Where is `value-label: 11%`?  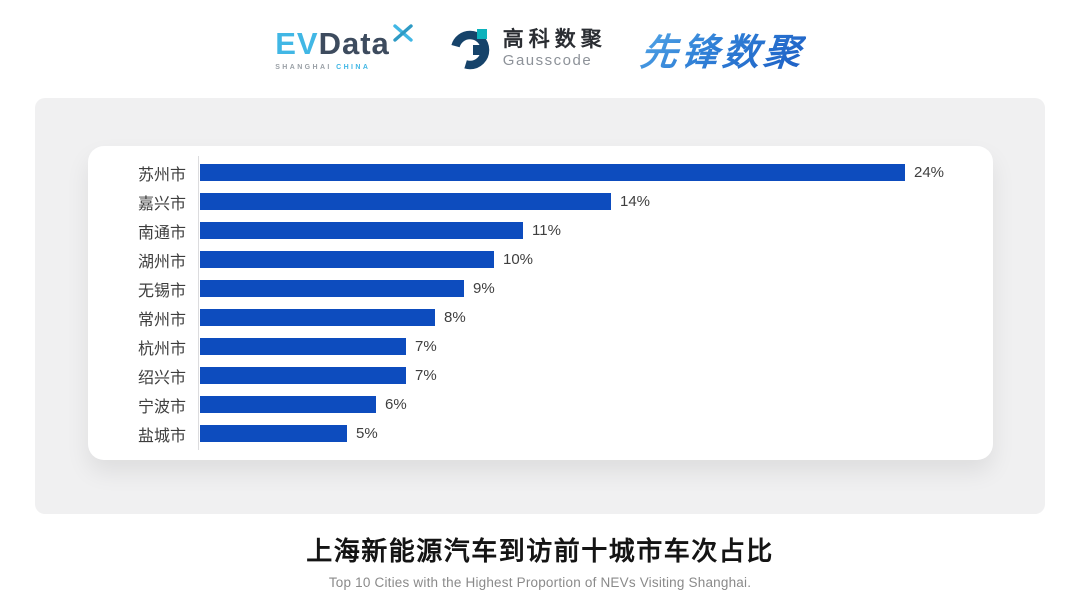 value-label: 11% is located at coordinates (546, 230).